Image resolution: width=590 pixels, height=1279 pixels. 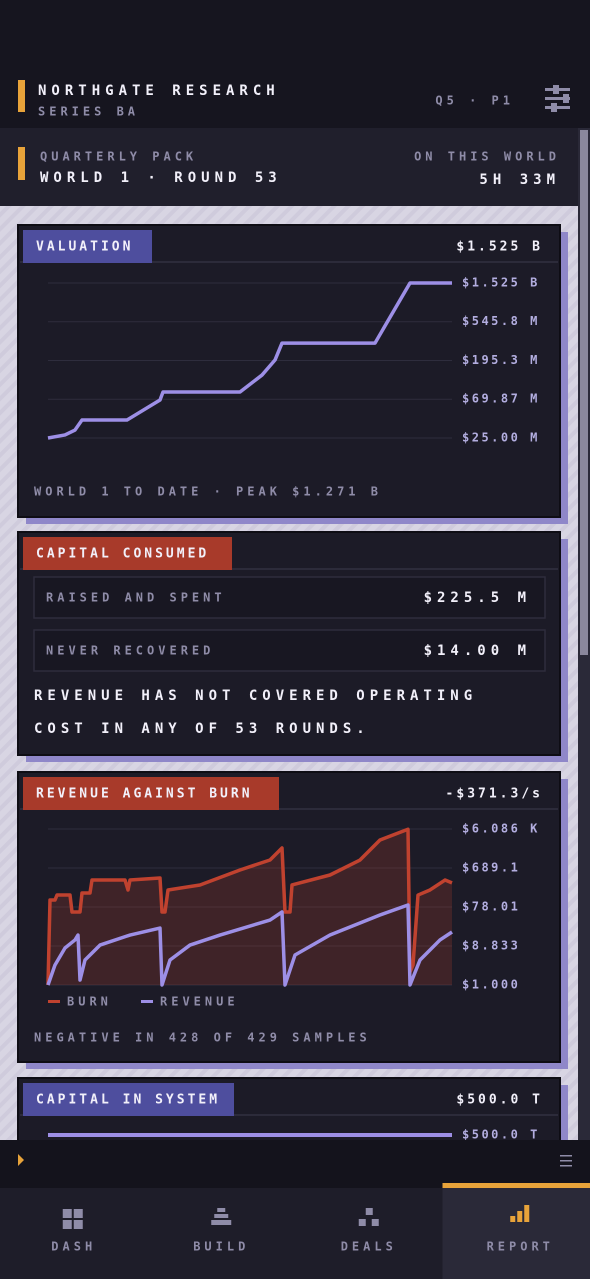 I want to click on y-tick-label: $6.086 K, so click(x=501, y=829).